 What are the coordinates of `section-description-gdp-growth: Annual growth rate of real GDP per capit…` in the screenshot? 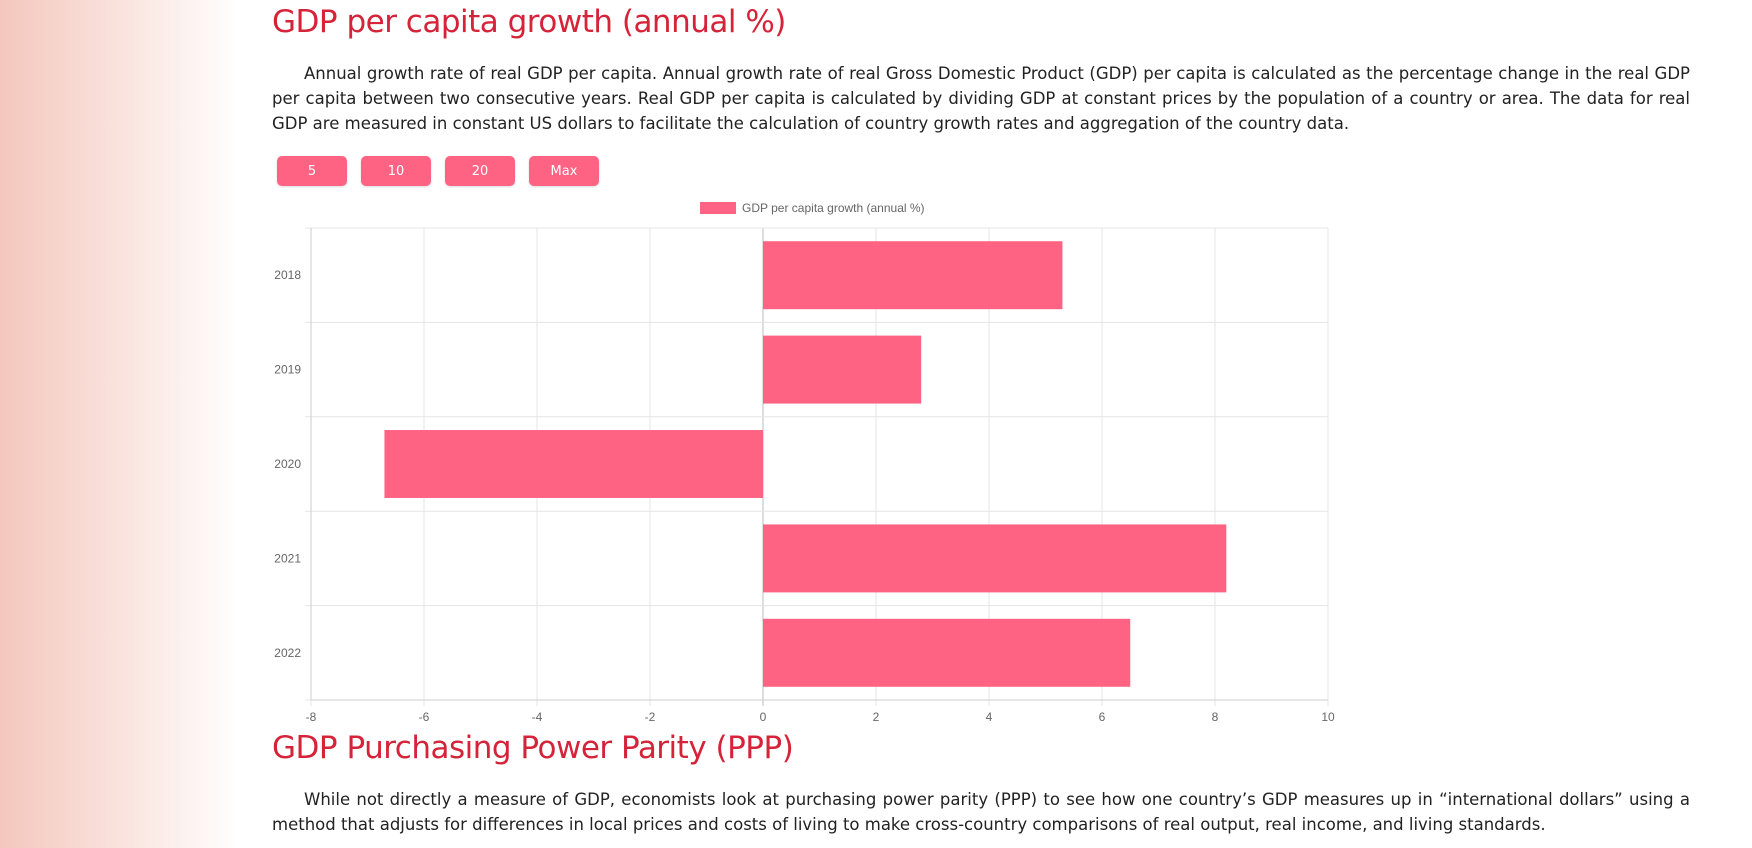 It's located at (981, 98).